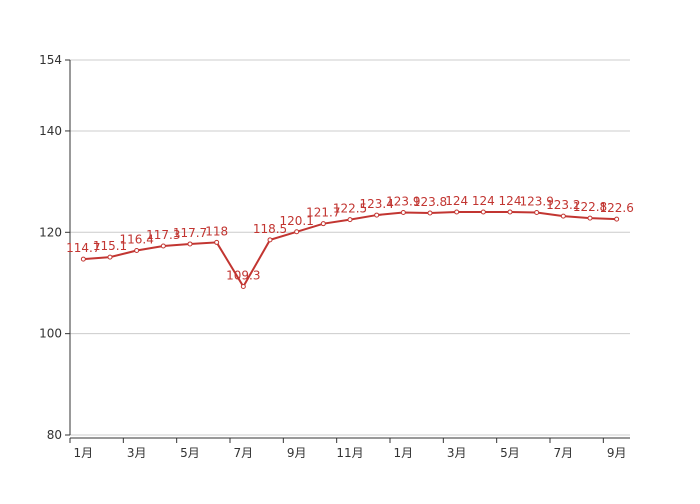 The height and width of the screenshot is (504, 700). What do you see at coordinates (296, 221) in the screenshot?
I see `data-label: 120.1` at bounding box center [296, 221].